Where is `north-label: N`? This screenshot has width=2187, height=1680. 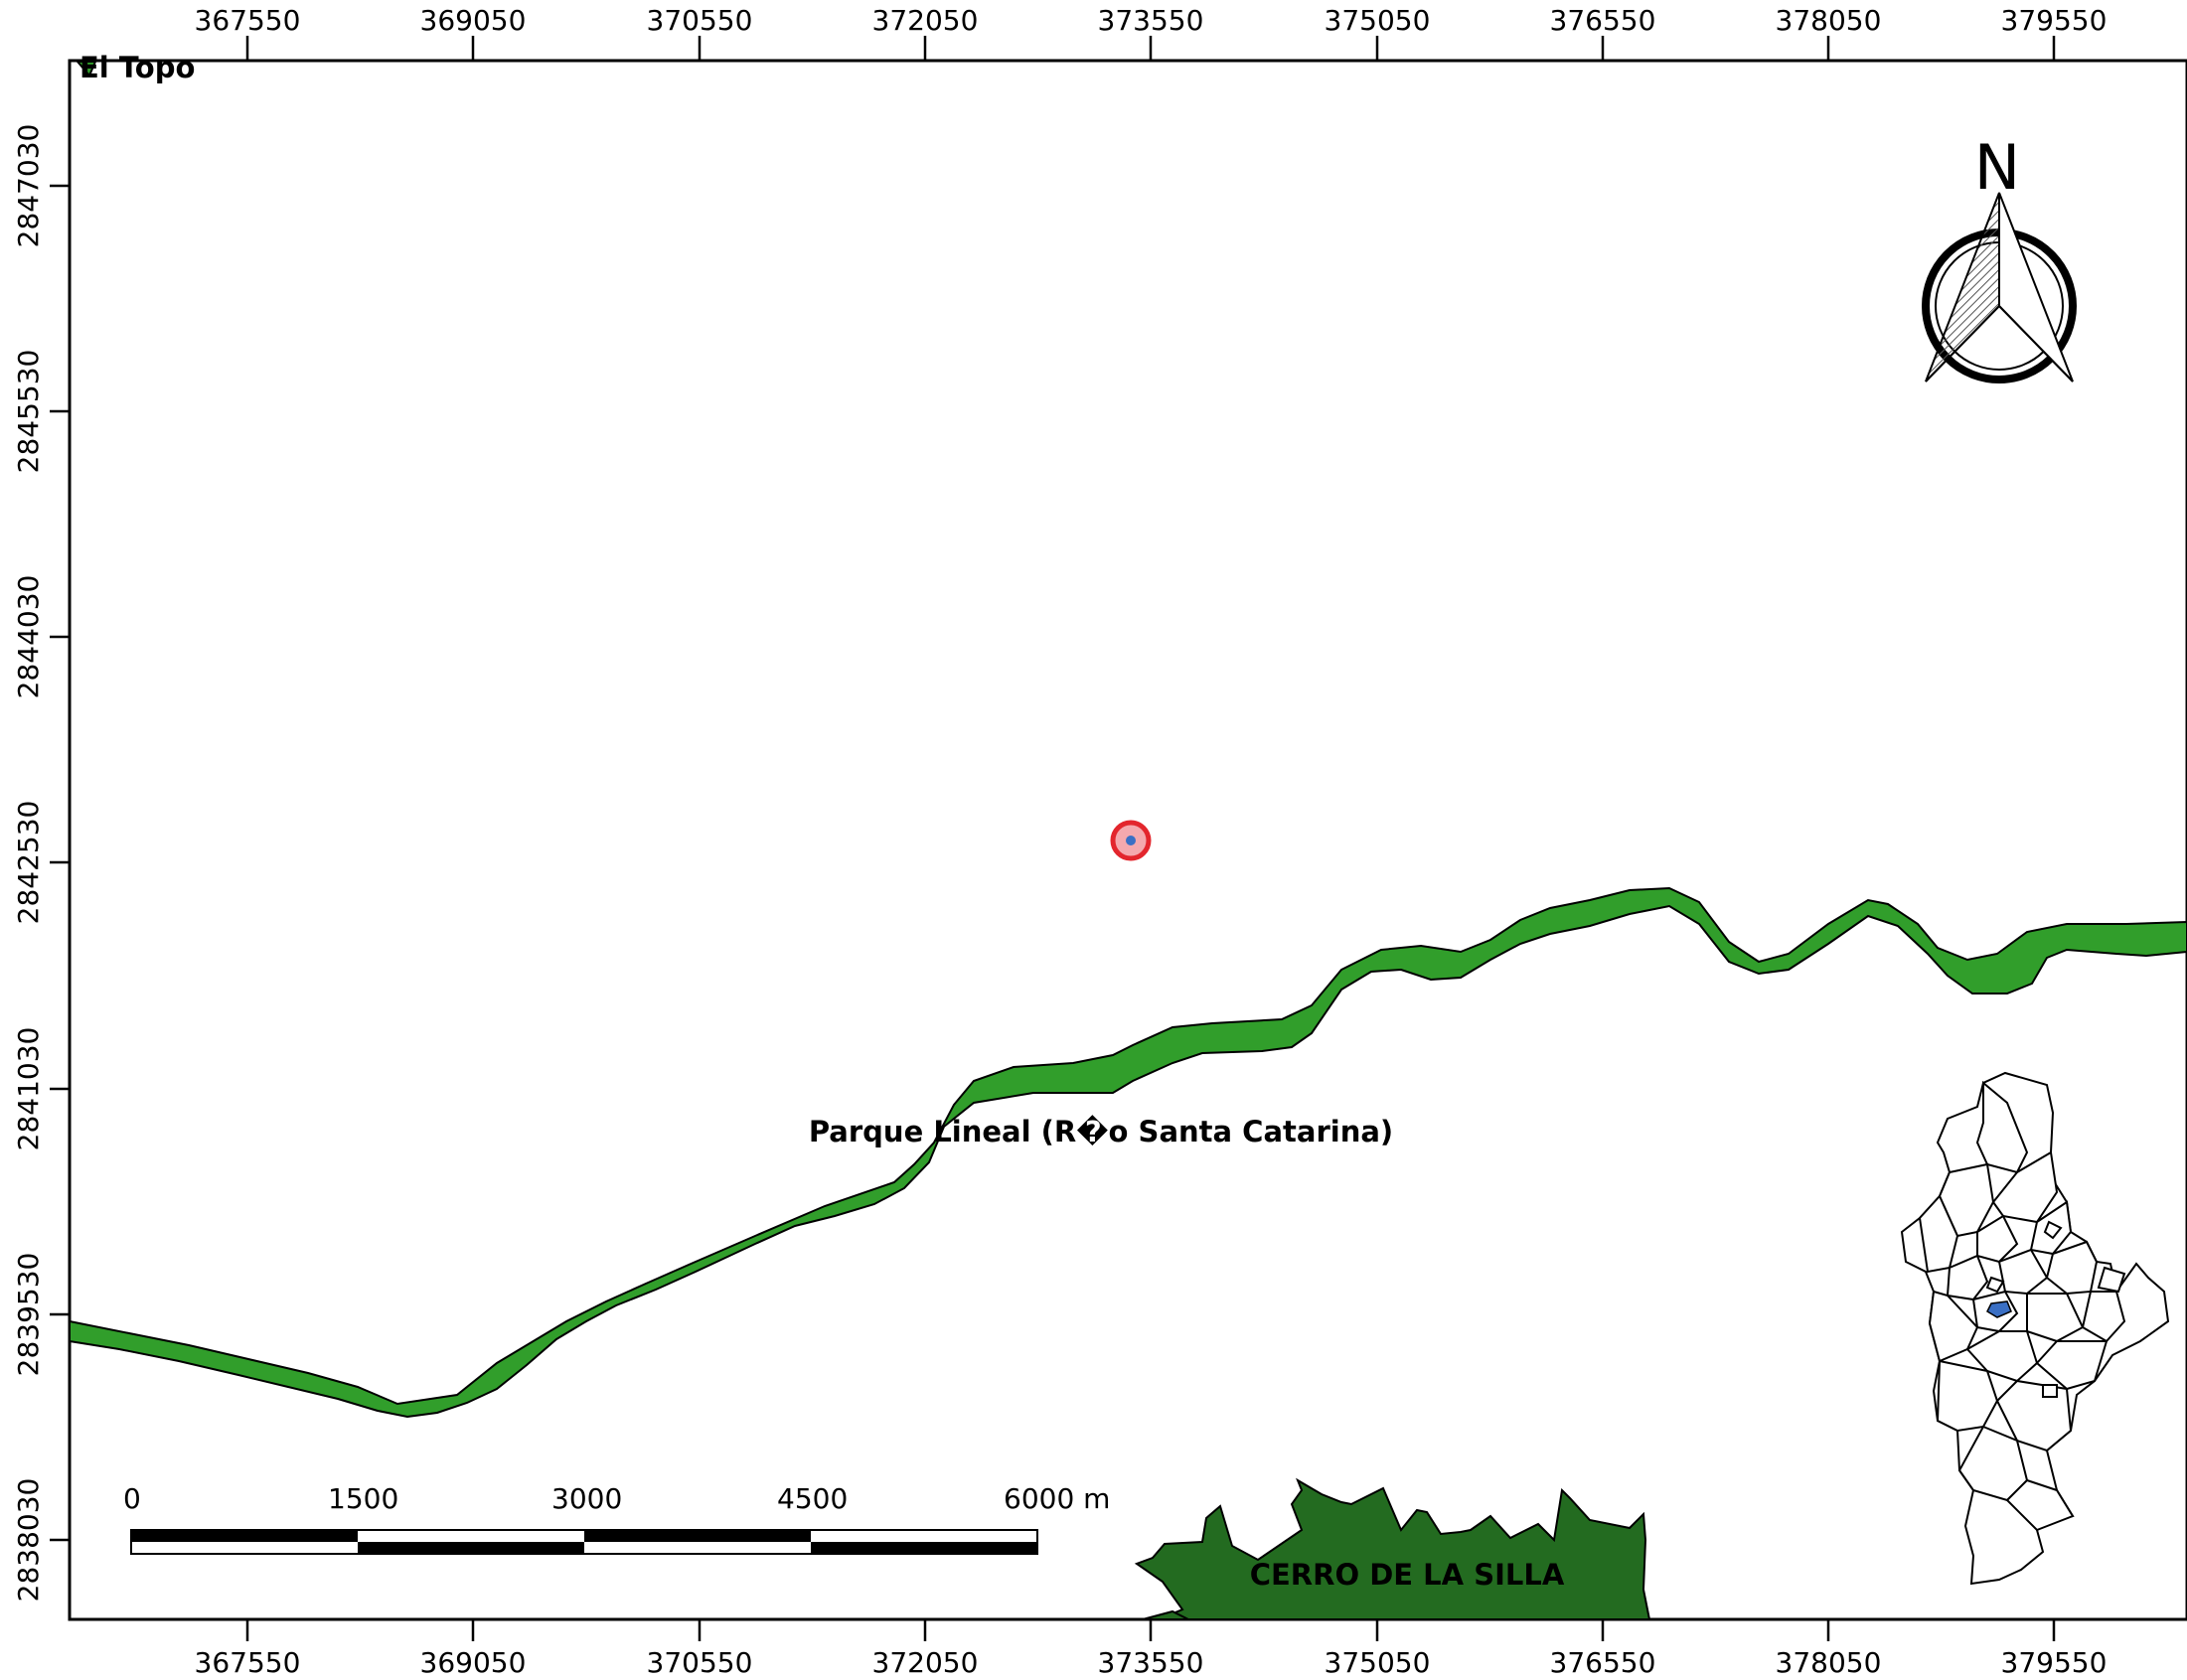
north-label: N is located at coordinates (1997, 167).